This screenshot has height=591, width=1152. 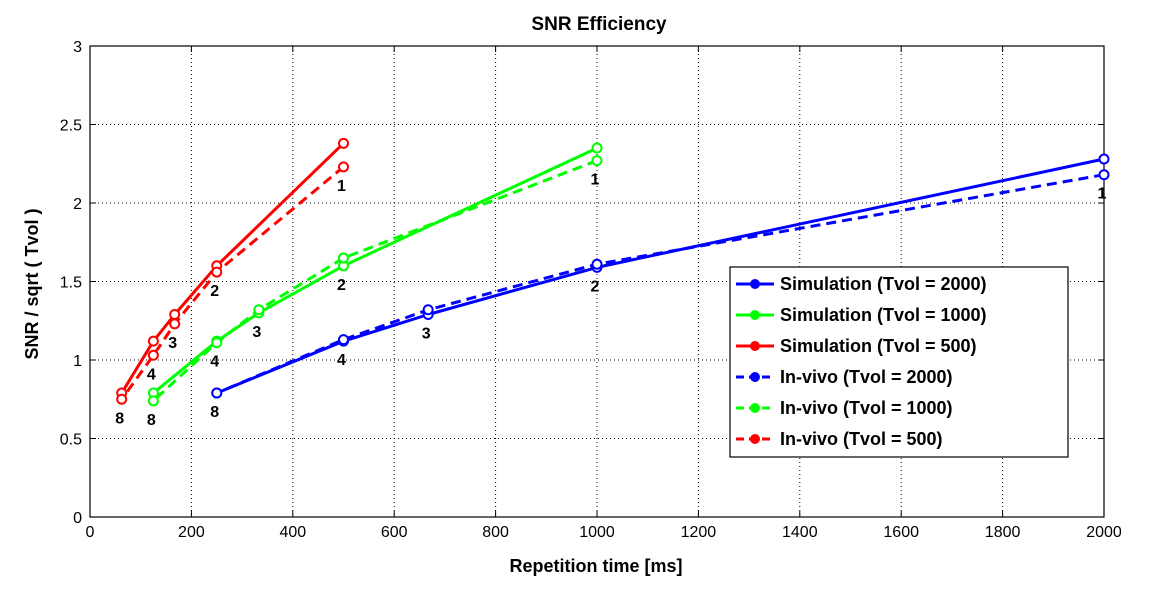 I want to click on x-tick-label: 1600, so click(x=901, y=532).